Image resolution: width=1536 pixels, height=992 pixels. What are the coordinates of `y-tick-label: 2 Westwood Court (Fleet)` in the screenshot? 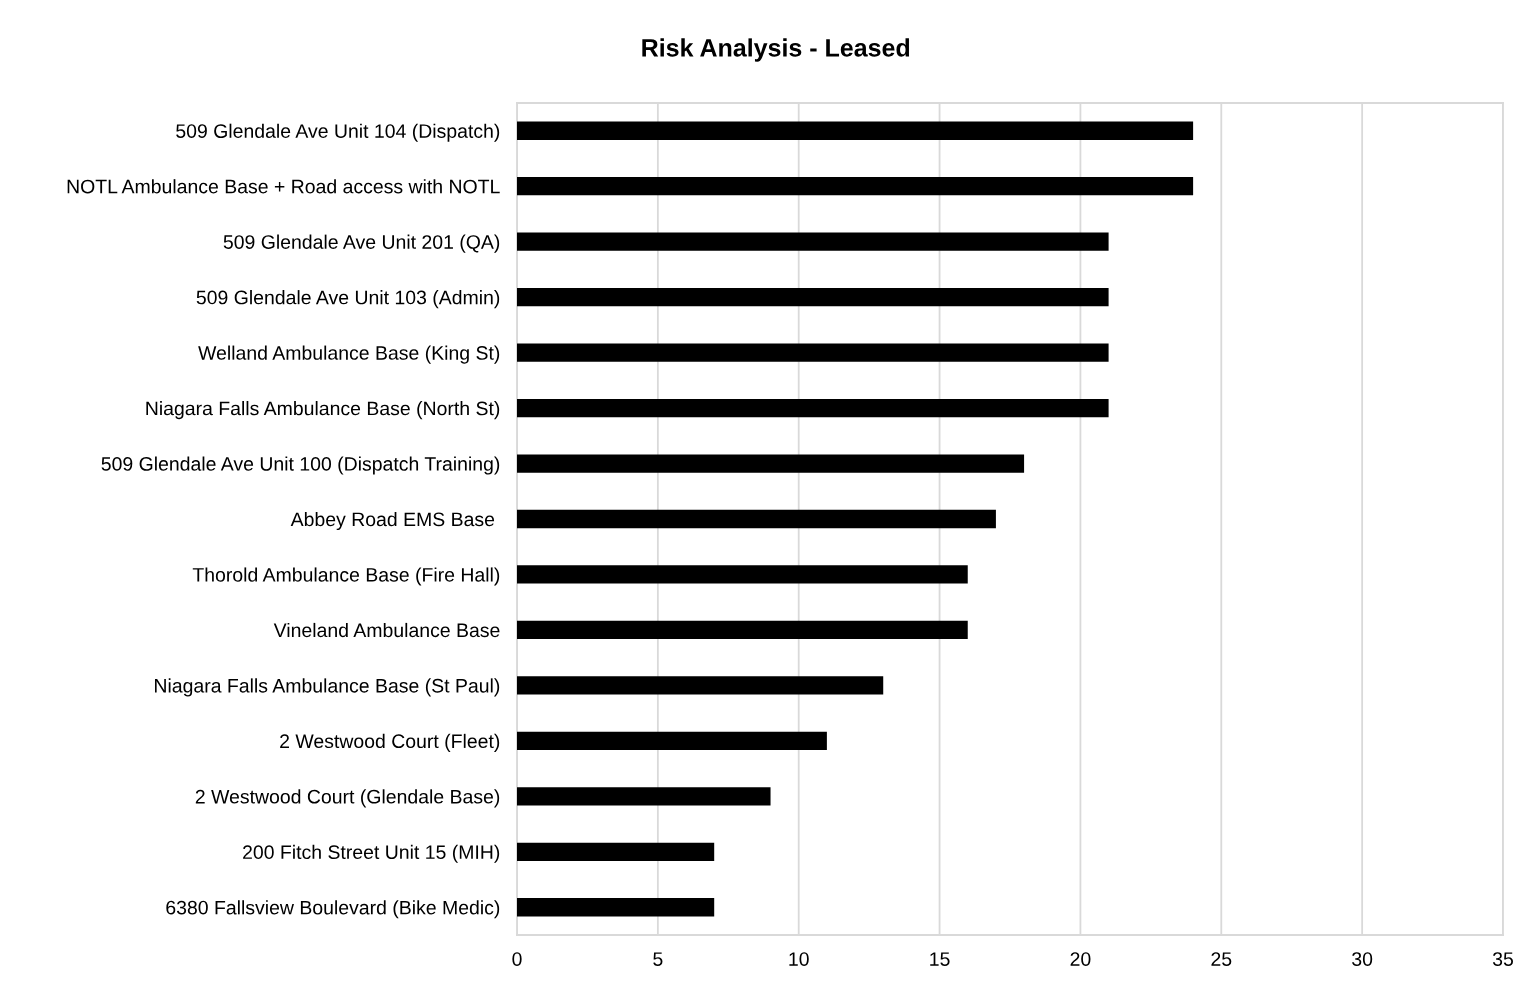 It's located at (390, 742).